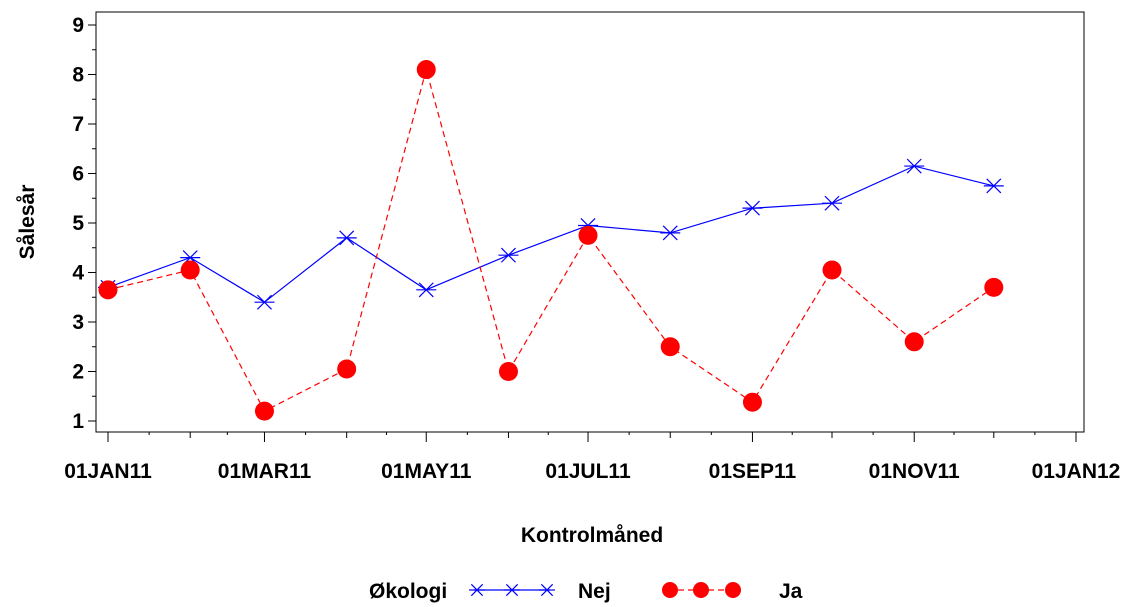 This screenshot has width=1130, height=607. What do you see at coordinates (108, 471) in the screenshot?
I see `x-tick-label: 01JAN11` at bounding box center [108, 471].